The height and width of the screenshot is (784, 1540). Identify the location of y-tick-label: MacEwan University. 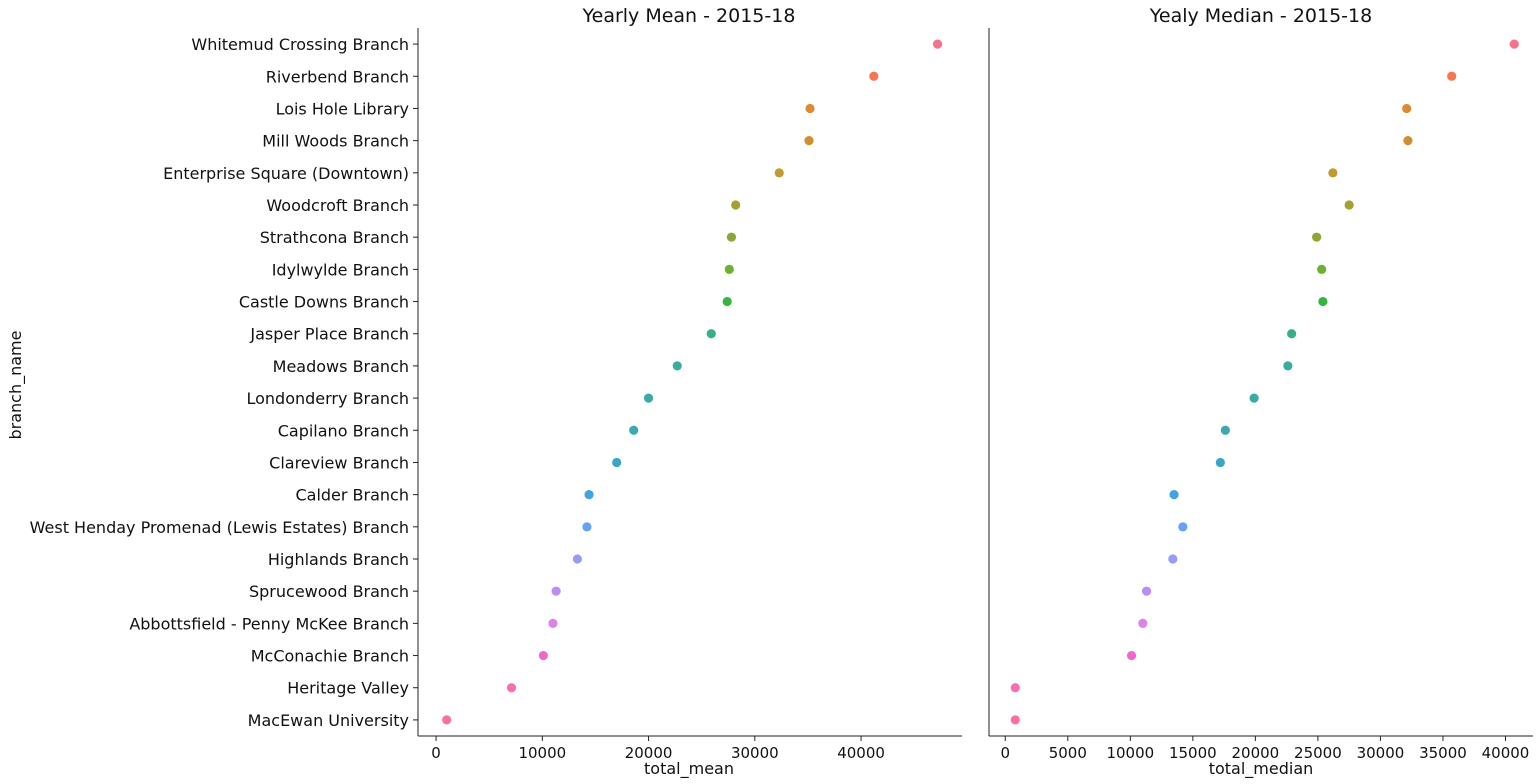
(328, 720).